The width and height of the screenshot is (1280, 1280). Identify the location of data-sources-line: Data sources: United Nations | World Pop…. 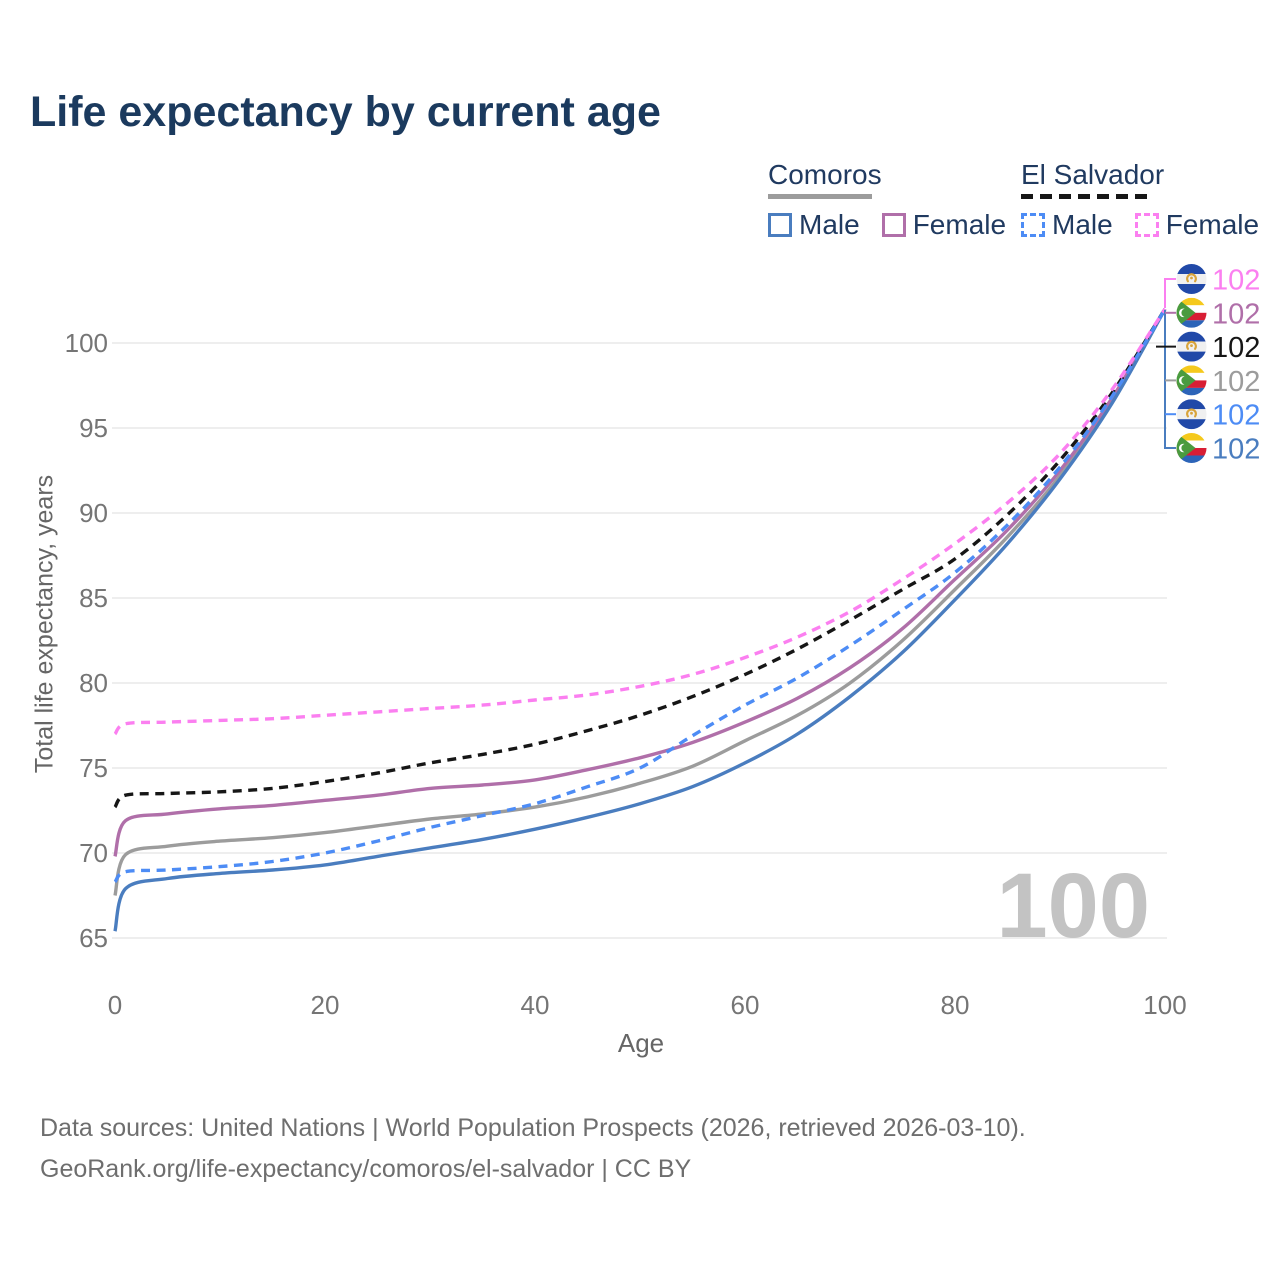
(533, 1128).